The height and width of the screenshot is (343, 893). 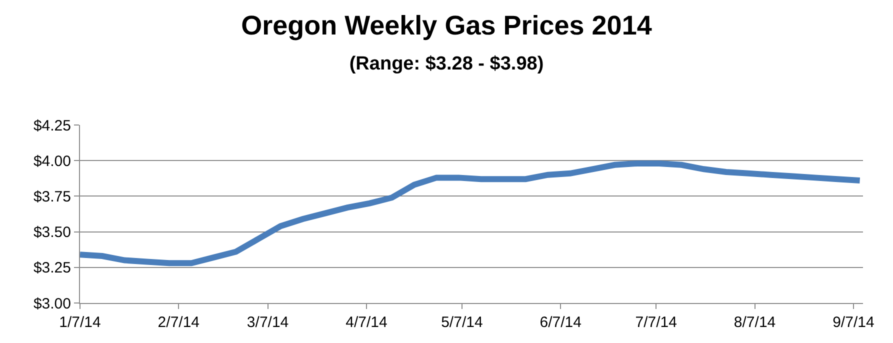 I want to click on x-tick-label: 3/7/14, so click(x=267, y=322).